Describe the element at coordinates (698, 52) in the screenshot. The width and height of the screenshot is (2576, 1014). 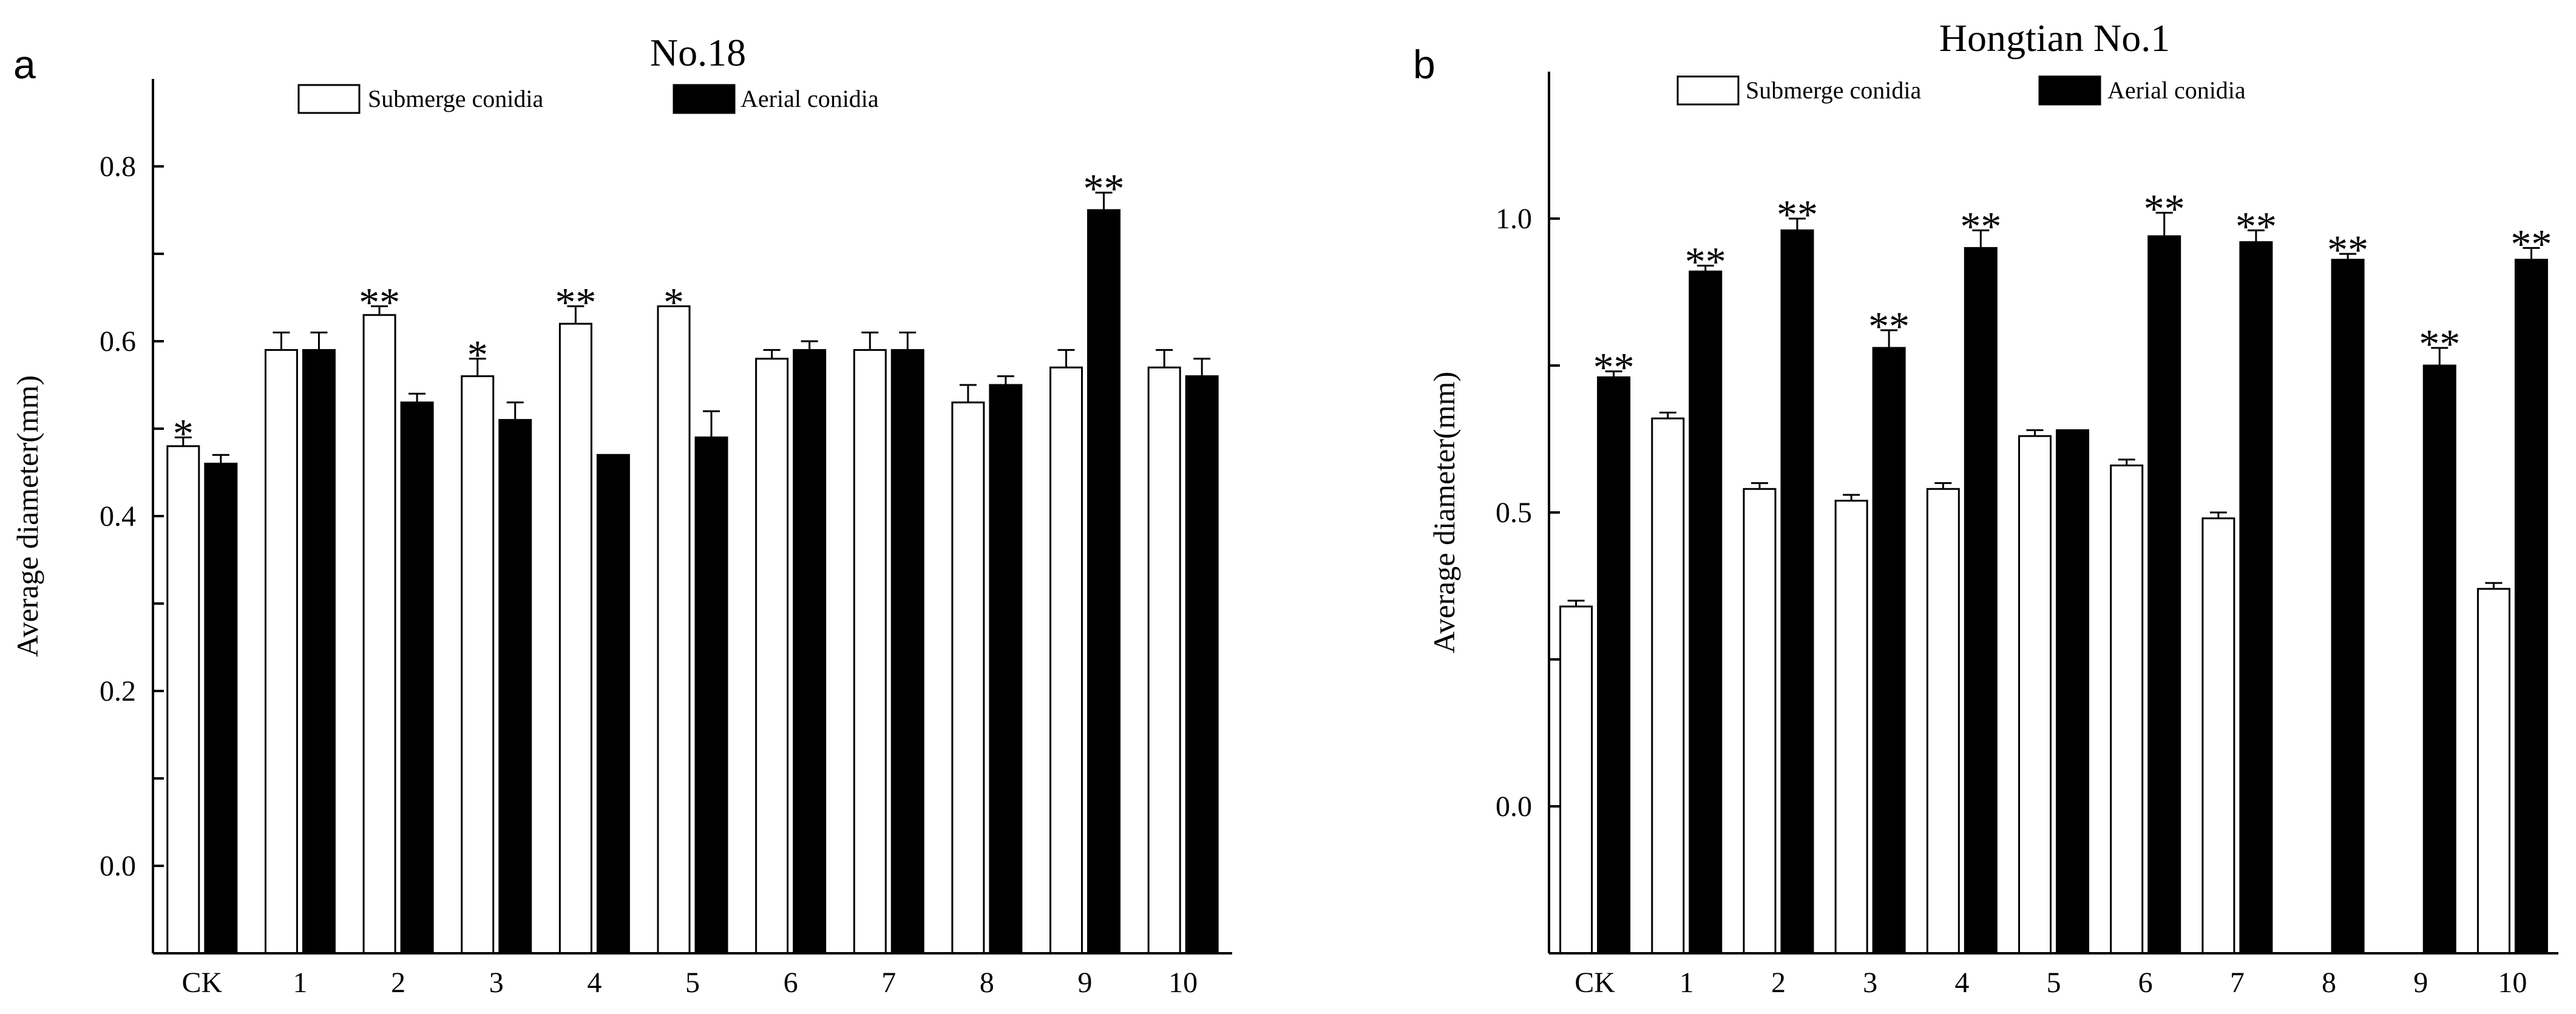
I see `chart-title: No.18` at that location.